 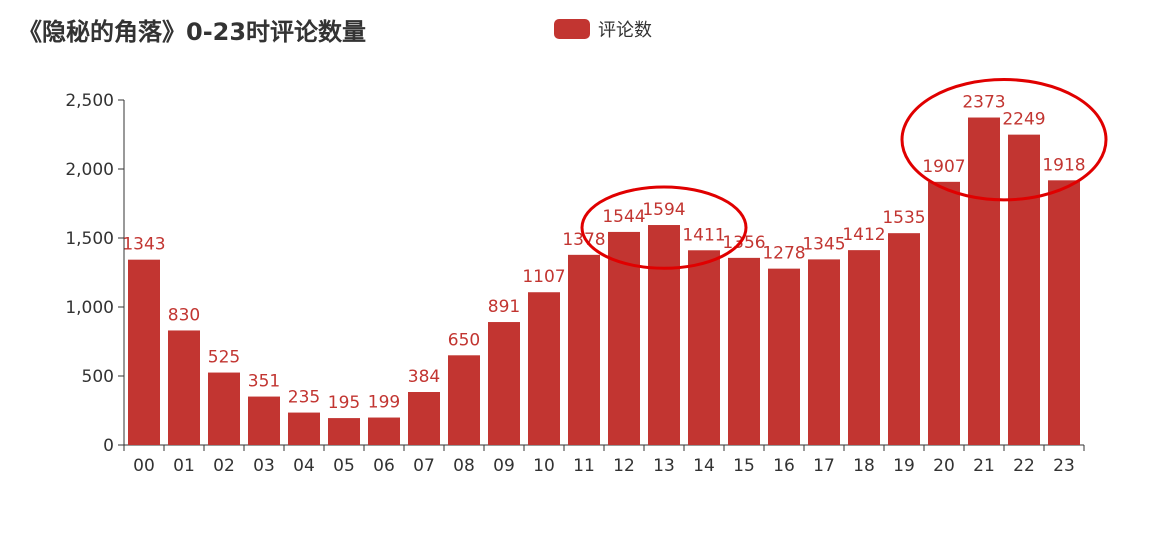 I want to click on x-tick-label: 03, so click(x=264, y=466).